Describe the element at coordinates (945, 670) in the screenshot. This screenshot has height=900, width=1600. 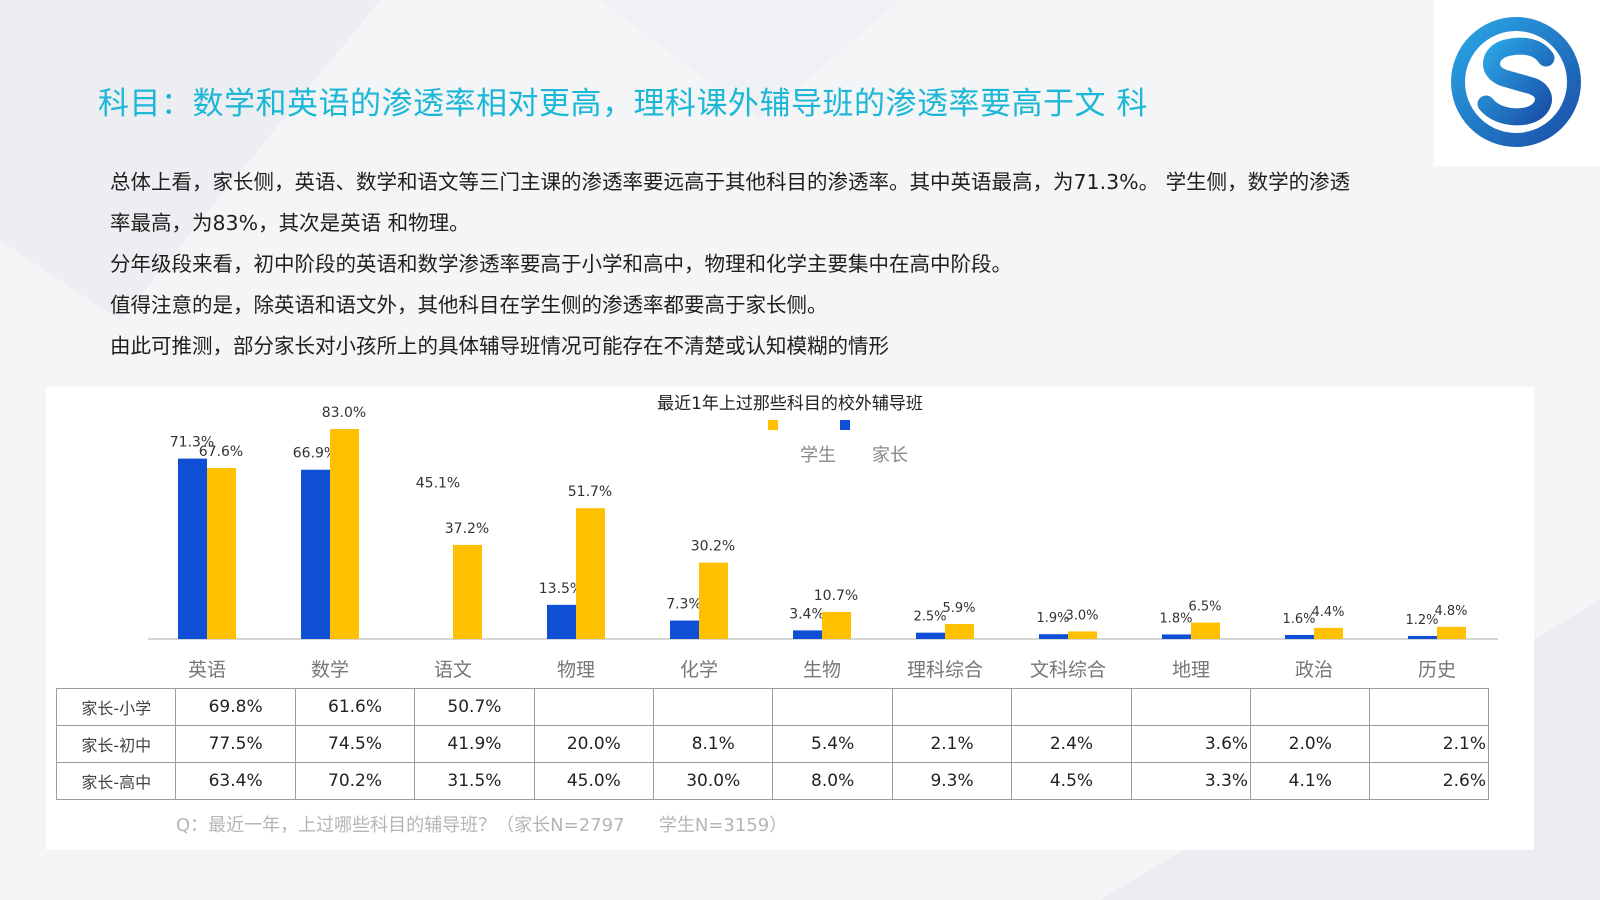
I see `category-label: 理科综合` at that location.